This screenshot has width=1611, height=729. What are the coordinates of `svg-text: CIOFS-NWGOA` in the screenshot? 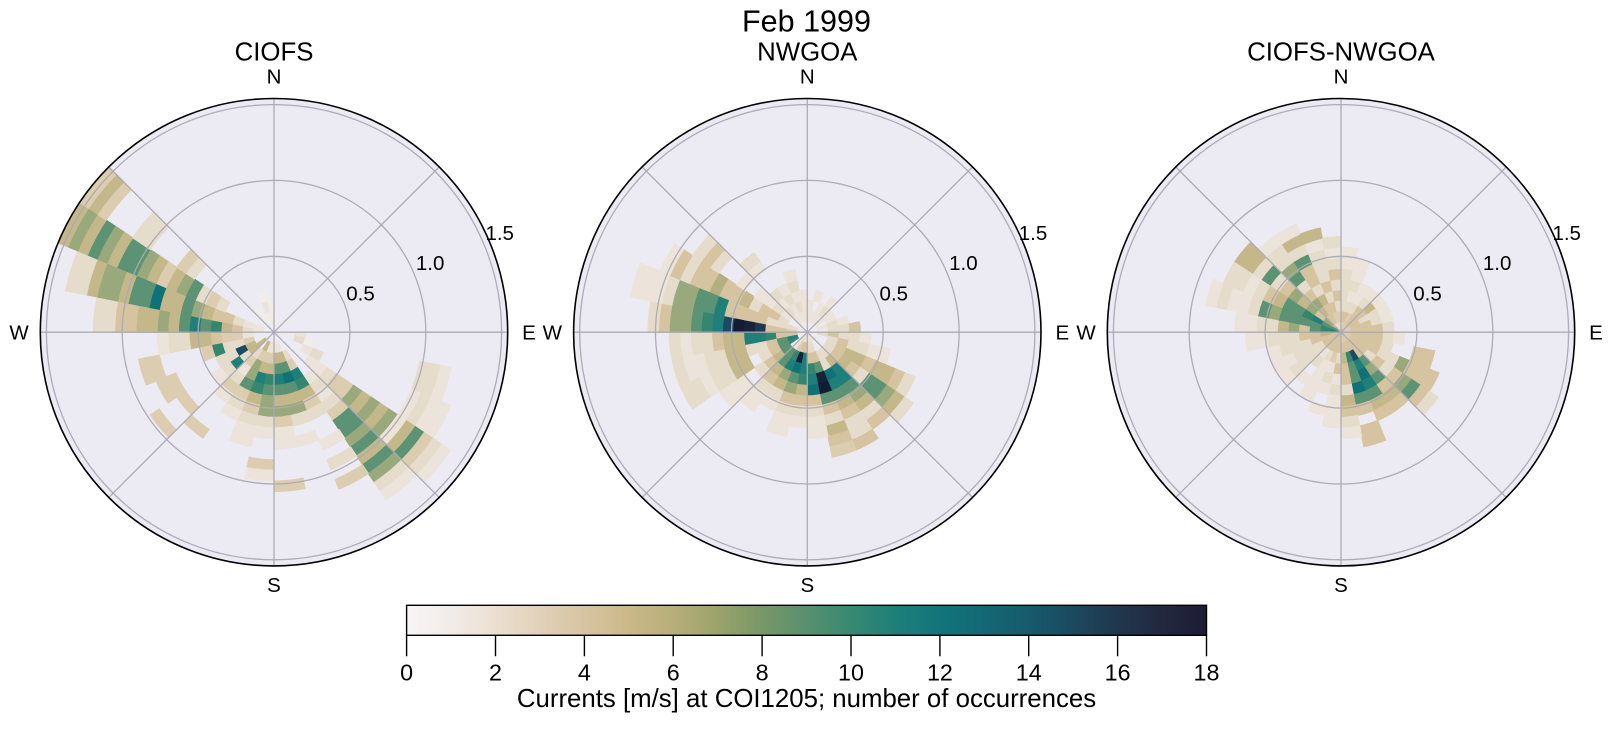 It's located at (1341, 53).